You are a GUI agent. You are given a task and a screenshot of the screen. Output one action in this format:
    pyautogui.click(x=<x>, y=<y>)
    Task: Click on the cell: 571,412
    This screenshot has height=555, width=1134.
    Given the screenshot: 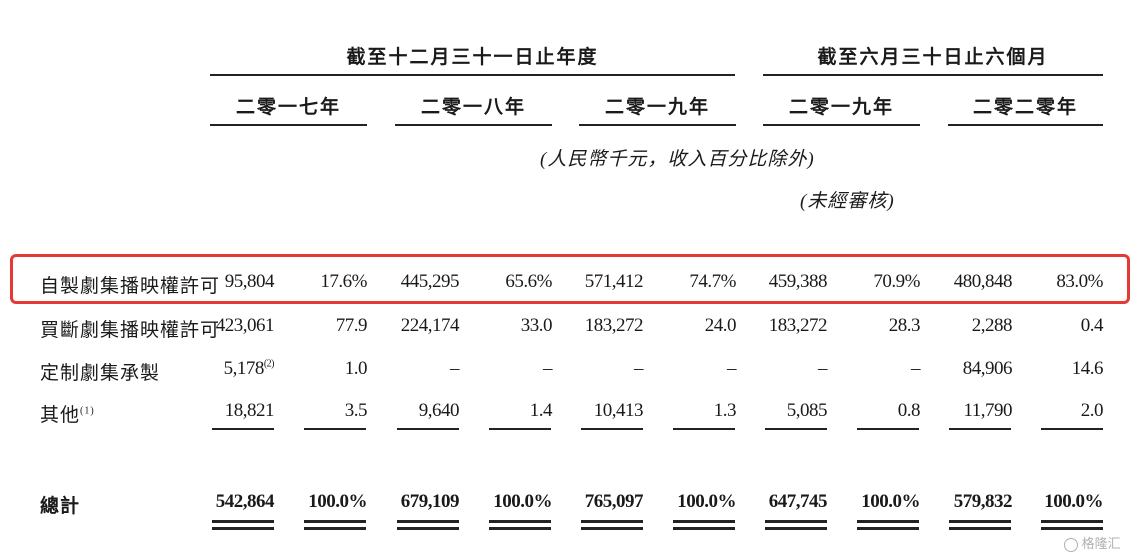 What is the action you would take?
    pyautogui.click(x=614, y=281)
    